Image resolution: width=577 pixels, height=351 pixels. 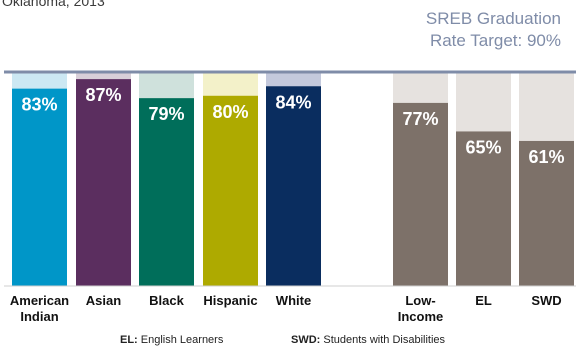 I want to click on category-label-5-line2: Income, so click(x=421, y=316).